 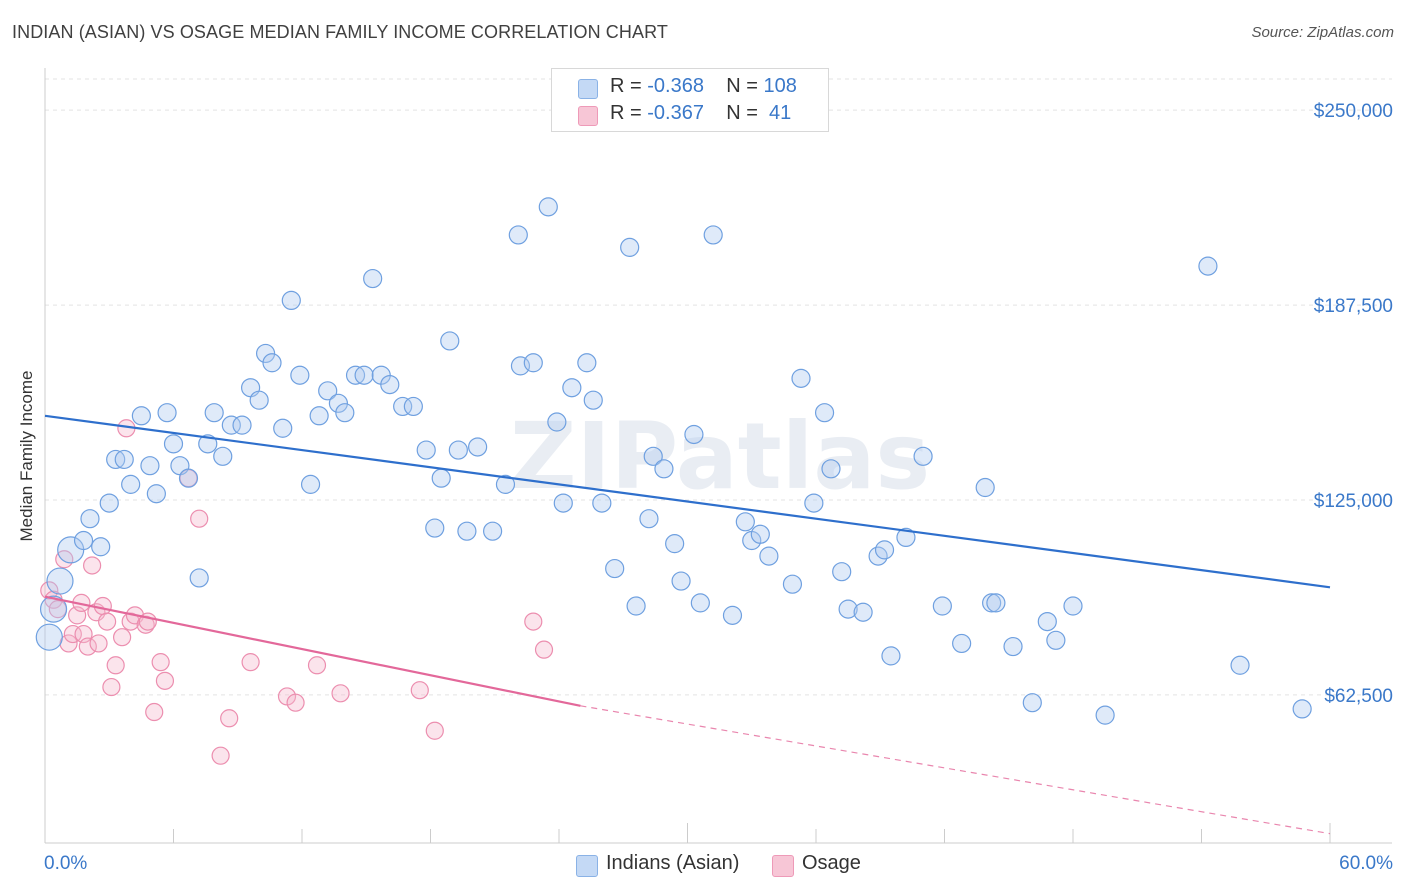 I want to click on osage-n-value: 41, so click(x=777, y=113).